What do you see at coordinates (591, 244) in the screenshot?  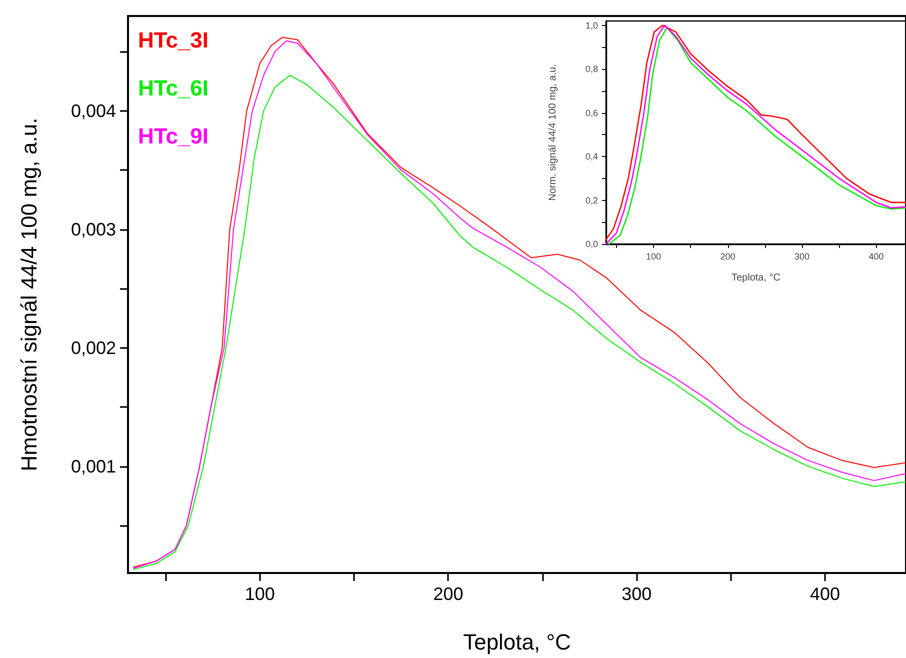 I see `y-tick-label: 0,0` at bounding box center [591, 244].